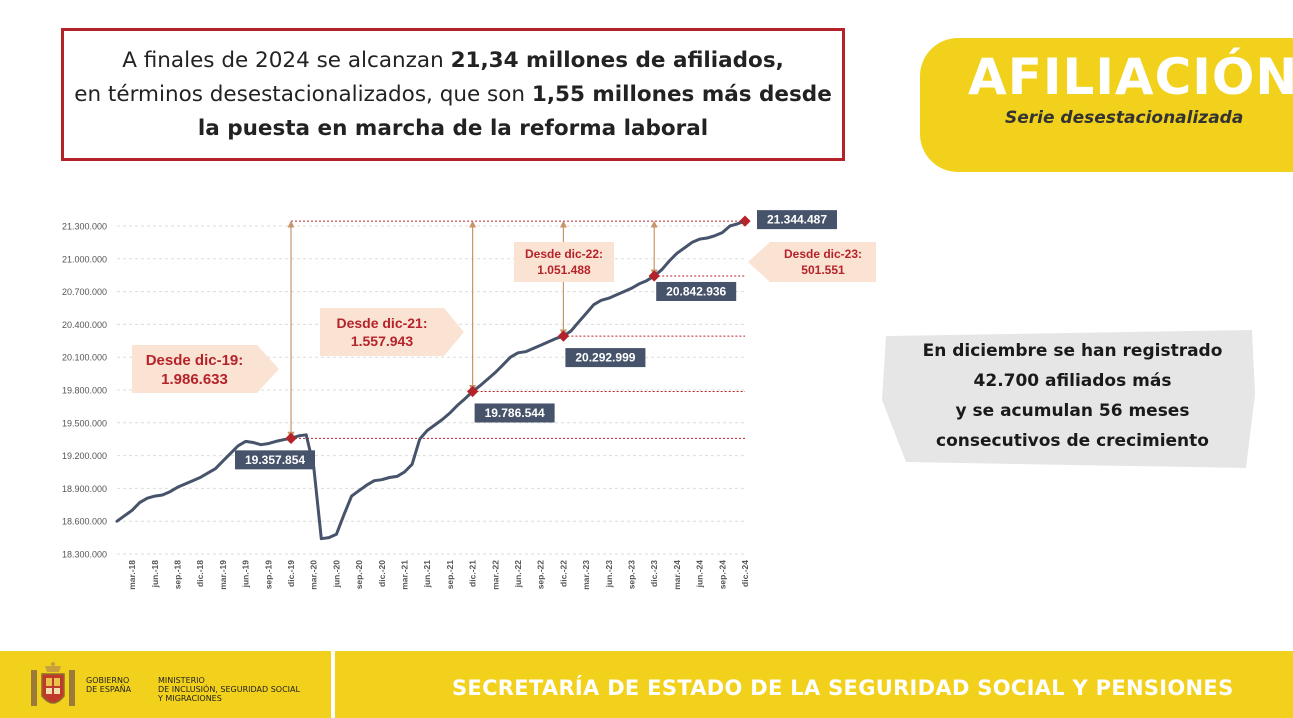  I want to click on callout-label: Desde dic-21:, so click(381, 323).